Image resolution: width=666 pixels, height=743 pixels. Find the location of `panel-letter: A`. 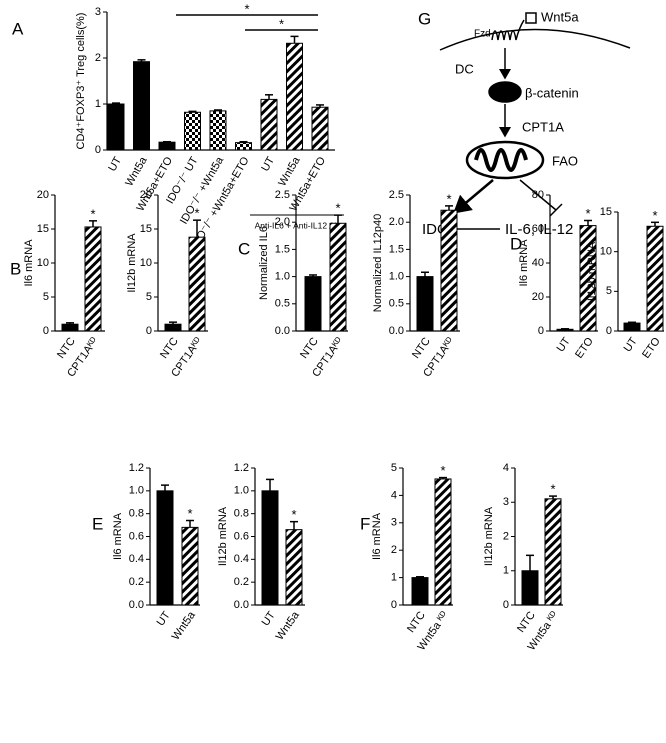

panel-letter: A is located at coordinates (18, 28).